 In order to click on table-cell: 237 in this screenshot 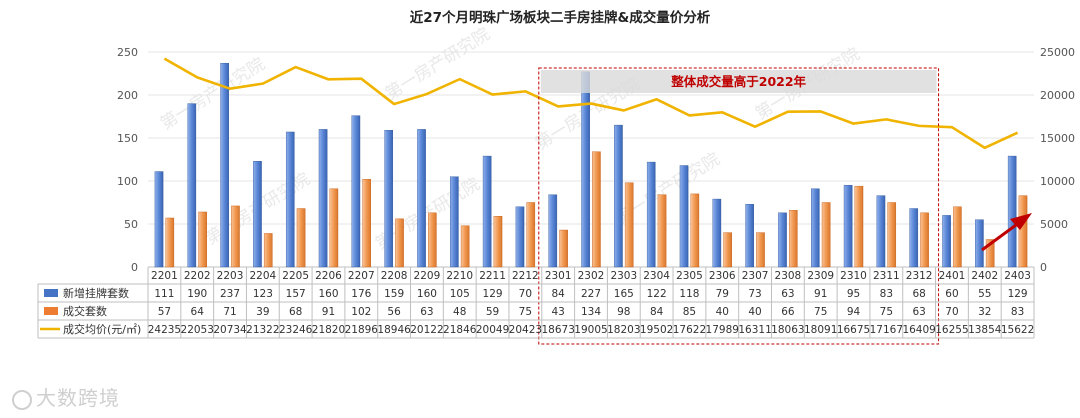, I will do `click(230, 294)`.